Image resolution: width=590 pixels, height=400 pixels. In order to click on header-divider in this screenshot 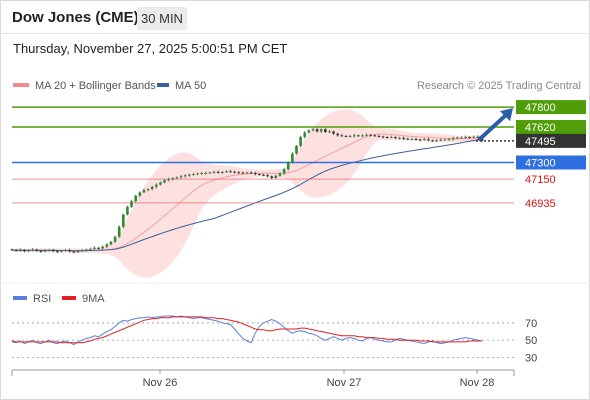, I will do `click(295, 33)`.